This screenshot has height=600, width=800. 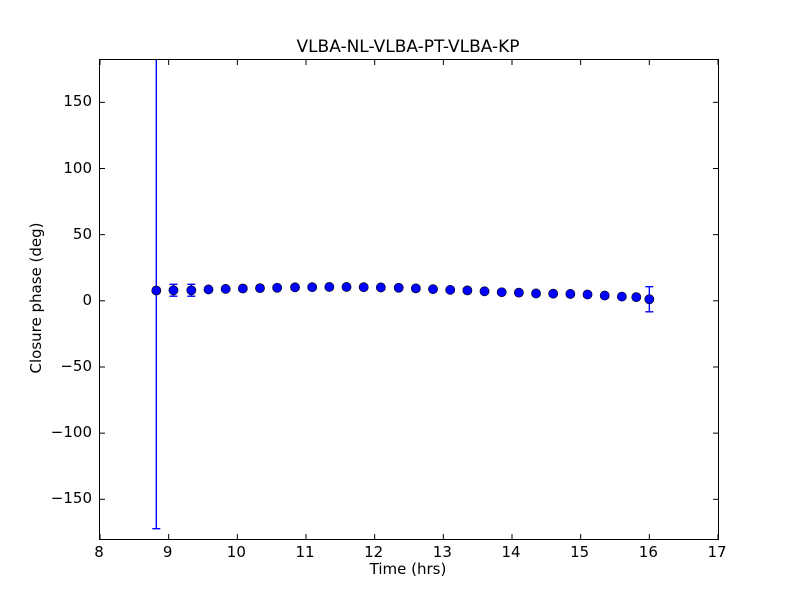 I want to click on x-tick-label: 9, so click(x=167, y=552).